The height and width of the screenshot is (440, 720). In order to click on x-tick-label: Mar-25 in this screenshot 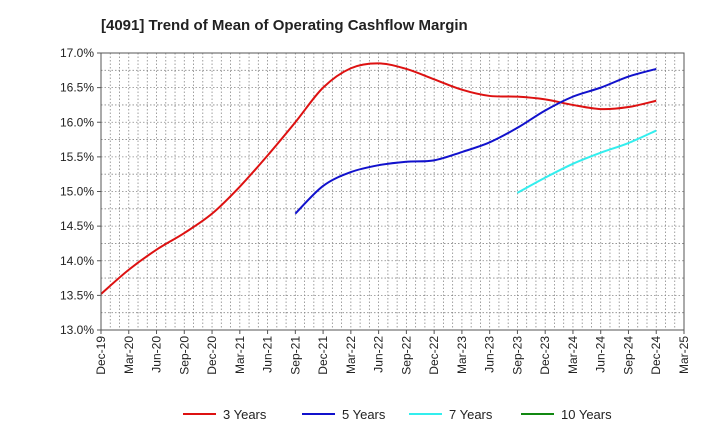, I will do `click(684, 355)`.